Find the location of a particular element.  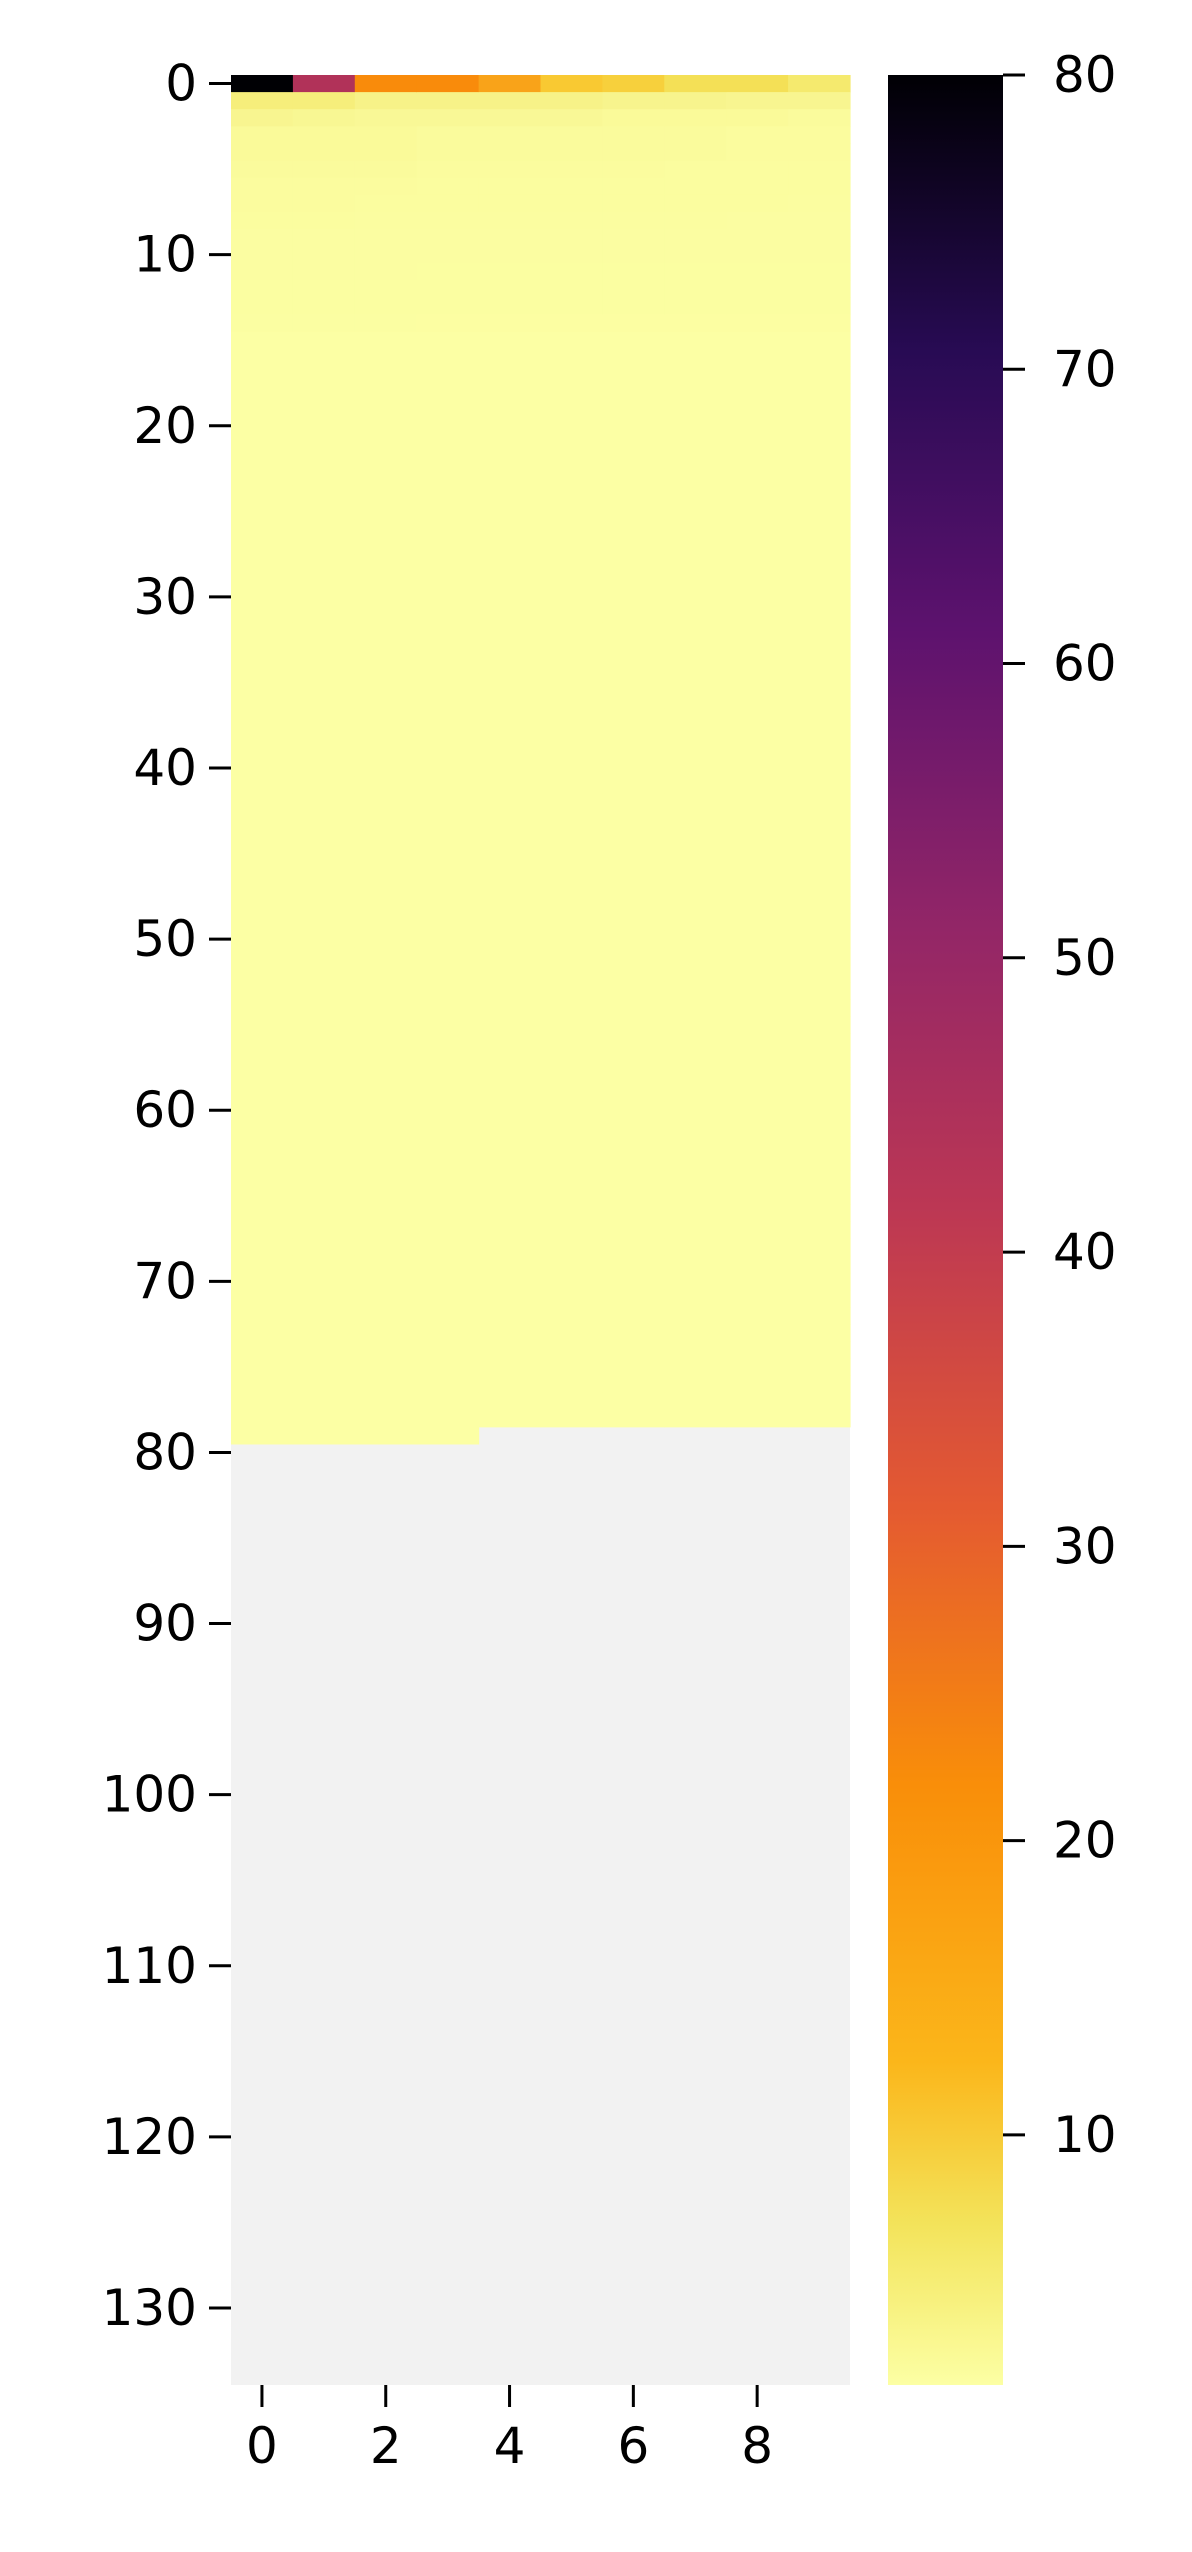

colorbar-tick-label: 40 is located at coordinates (1085, 1252).